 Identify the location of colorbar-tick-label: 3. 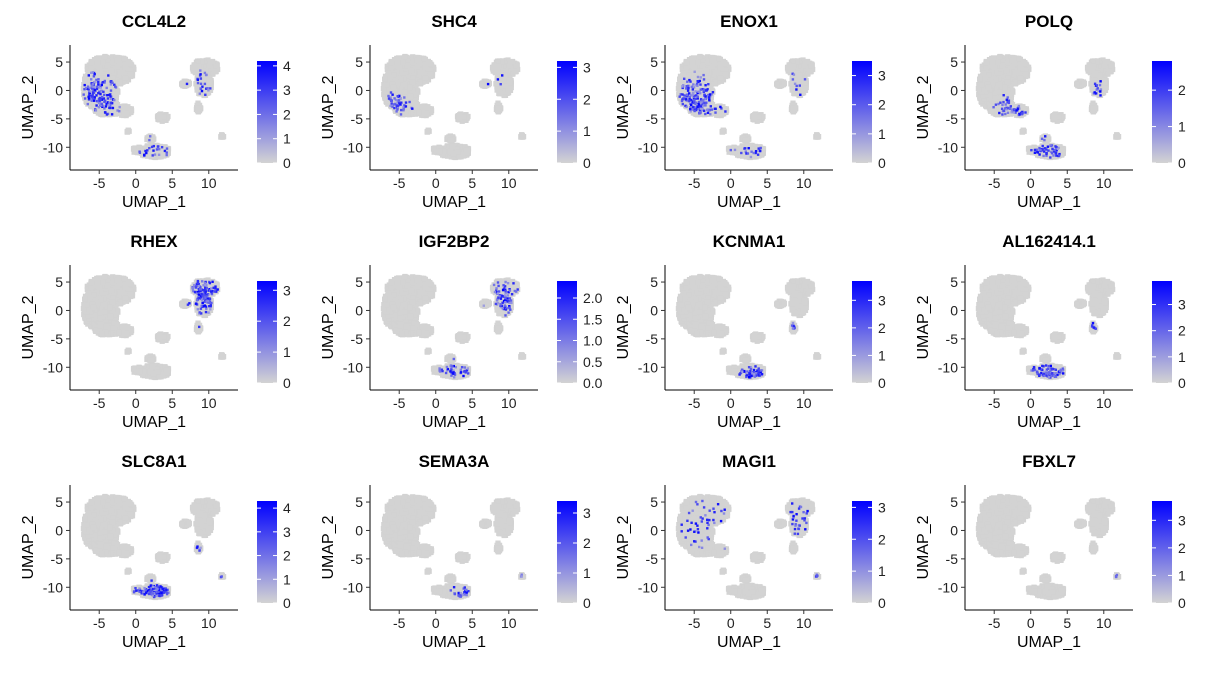
(587, 67).